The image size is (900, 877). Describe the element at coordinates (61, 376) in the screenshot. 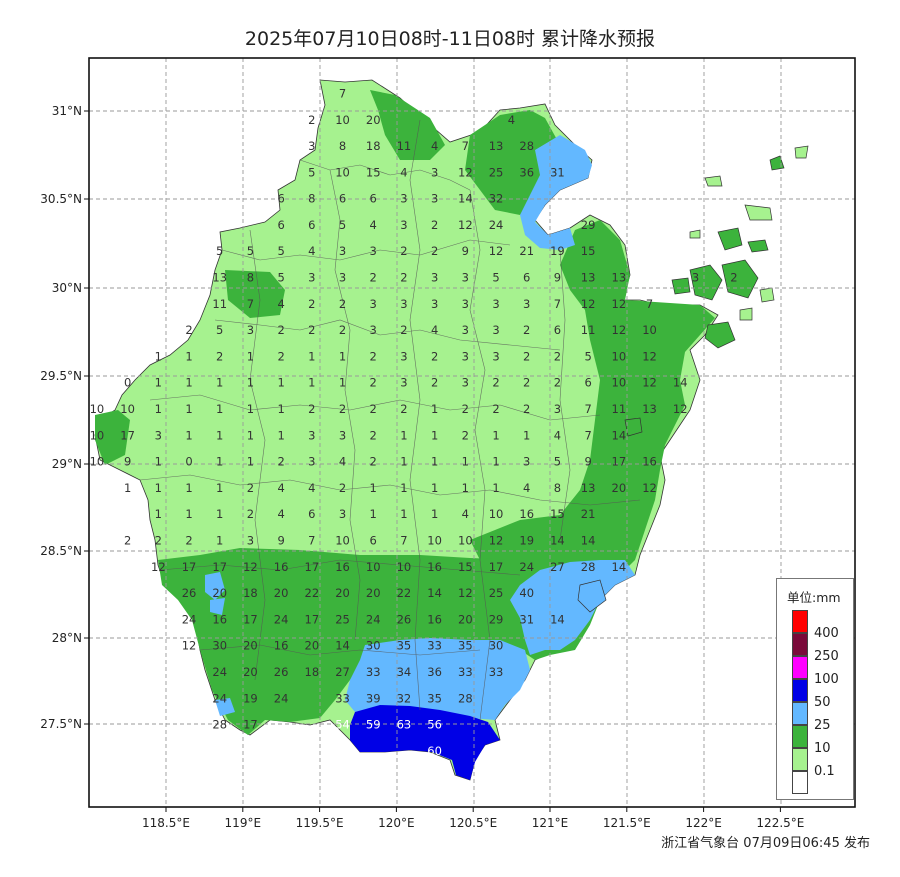

I see `lat-label: 29.5°N` at that location.